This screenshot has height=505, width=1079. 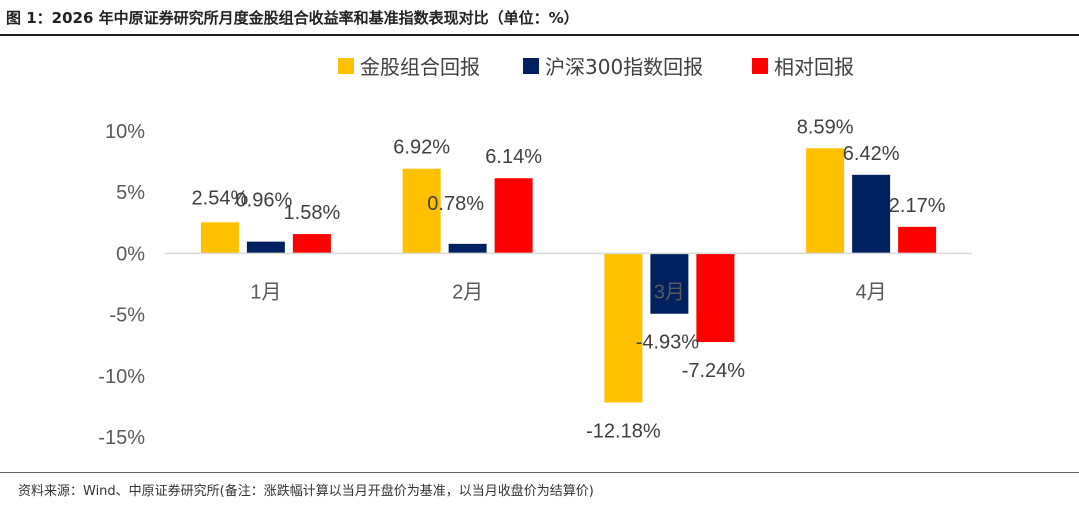 I want to click on x-tick-label: 2月, so click(x=467, y=292).